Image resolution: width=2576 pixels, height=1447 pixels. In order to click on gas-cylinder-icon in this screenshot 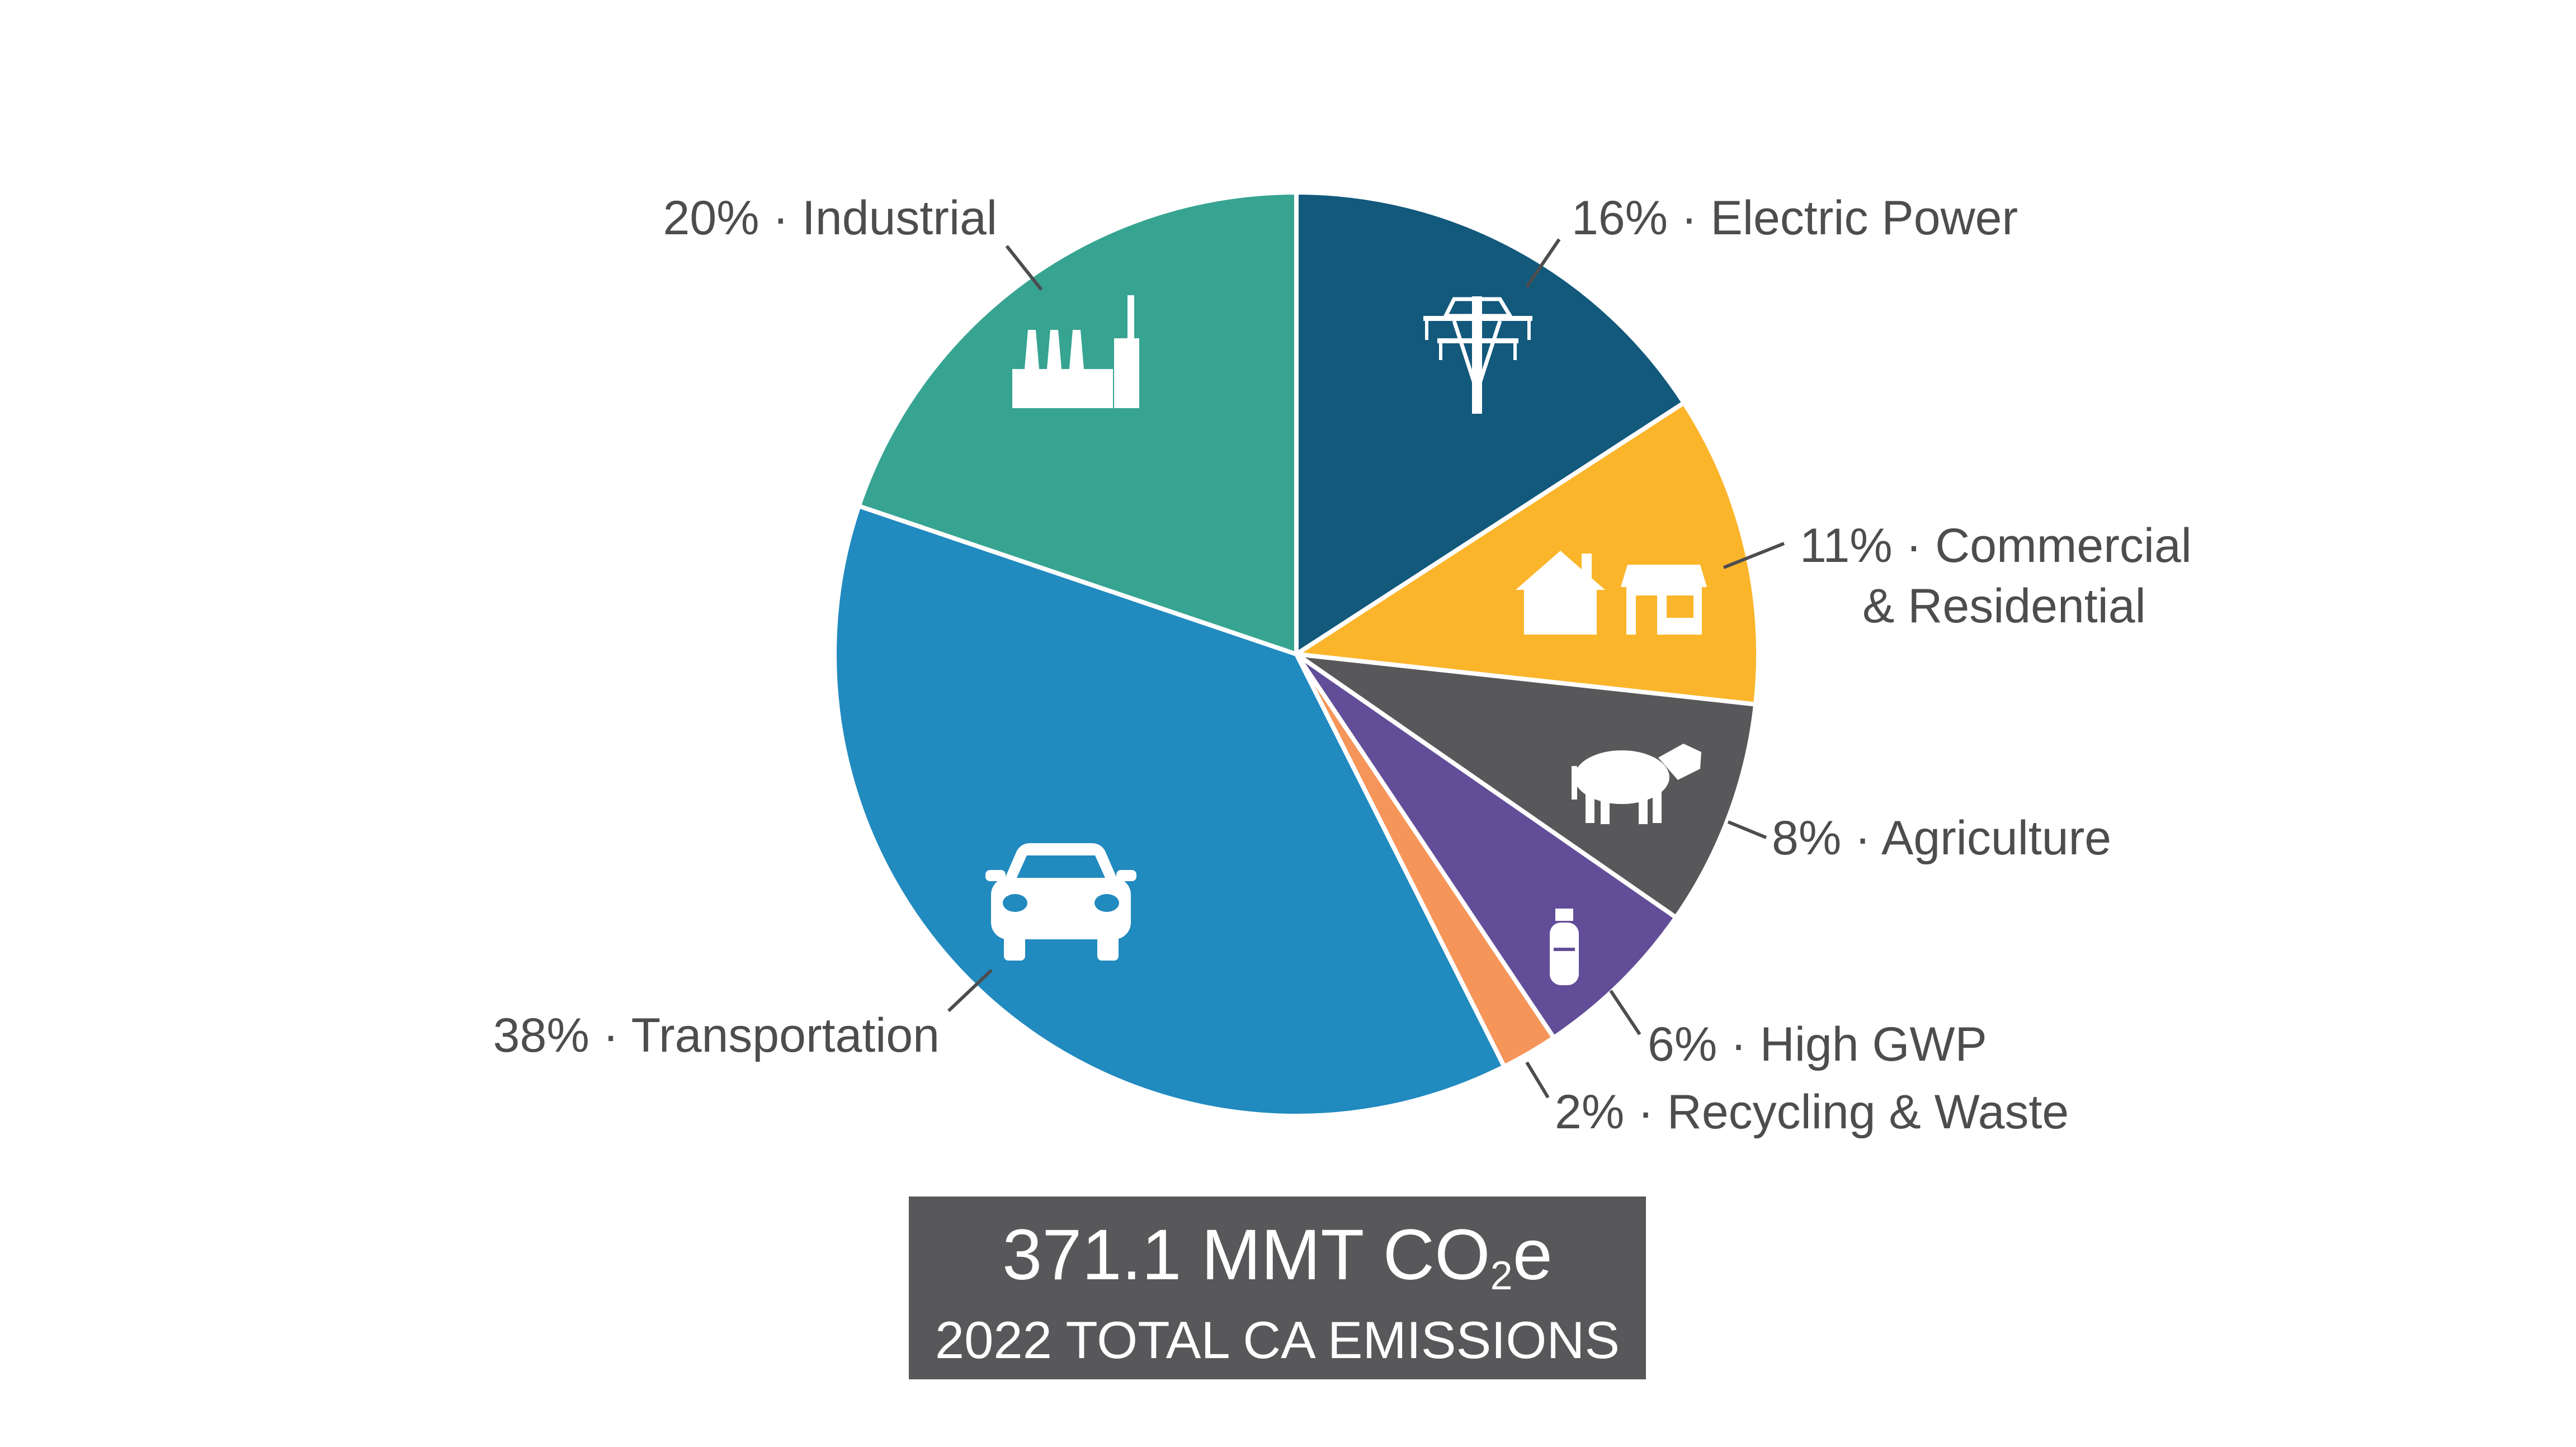, I will do `click(1564, 947)`.